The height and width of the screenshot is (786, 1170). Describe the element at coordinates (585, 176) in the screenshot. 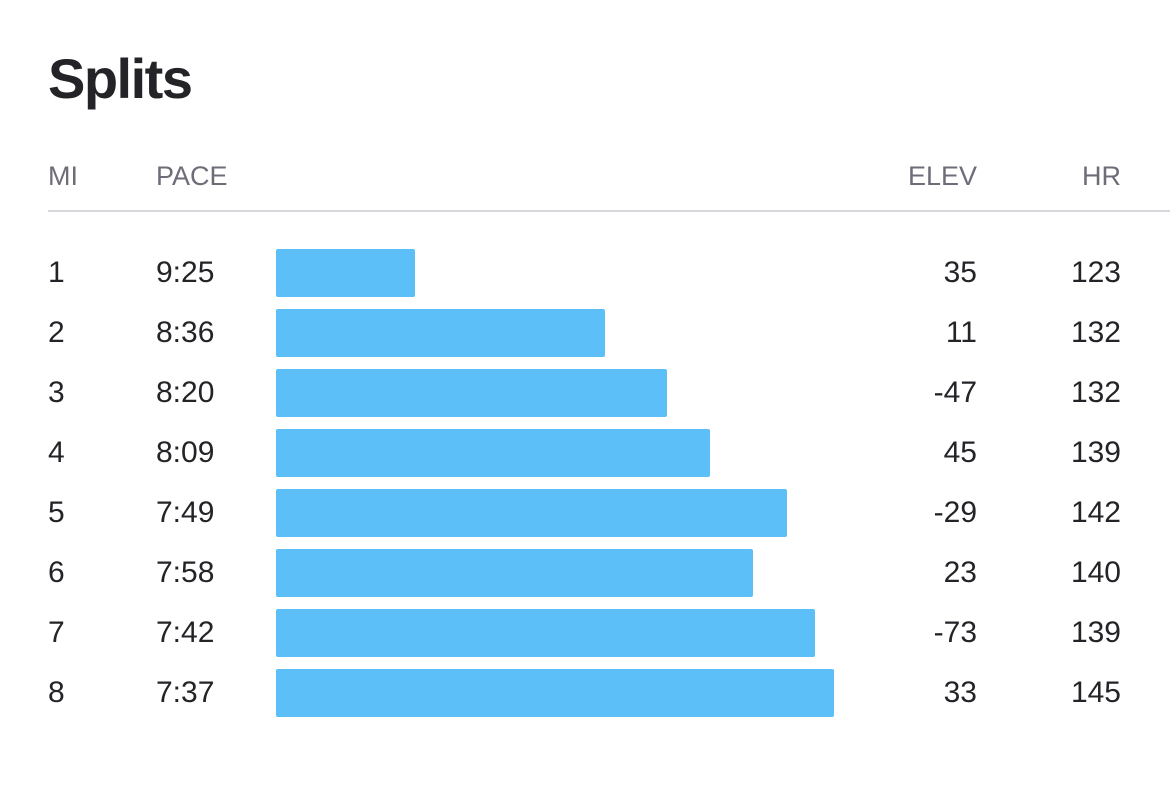

I see `splits-table-header: MI PACE ELEV HR` at that location.